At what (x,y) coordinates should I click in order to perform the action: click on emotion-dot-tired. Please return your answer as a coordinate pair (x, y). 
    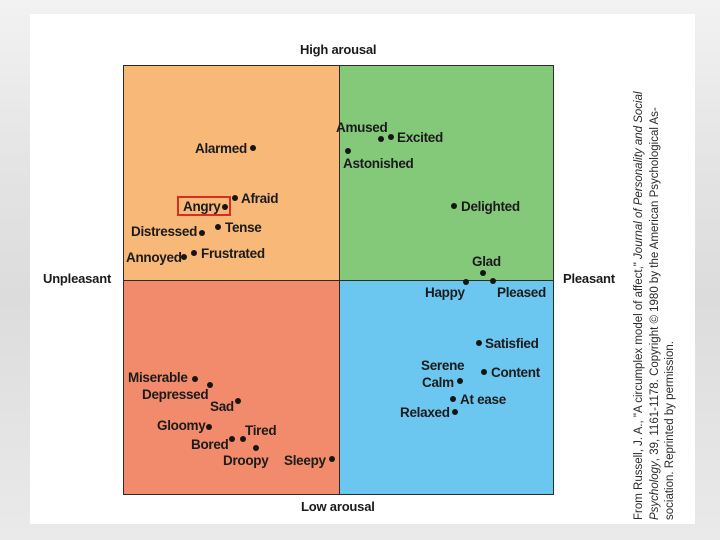
    Looking at the image, I should click on (243, 439).